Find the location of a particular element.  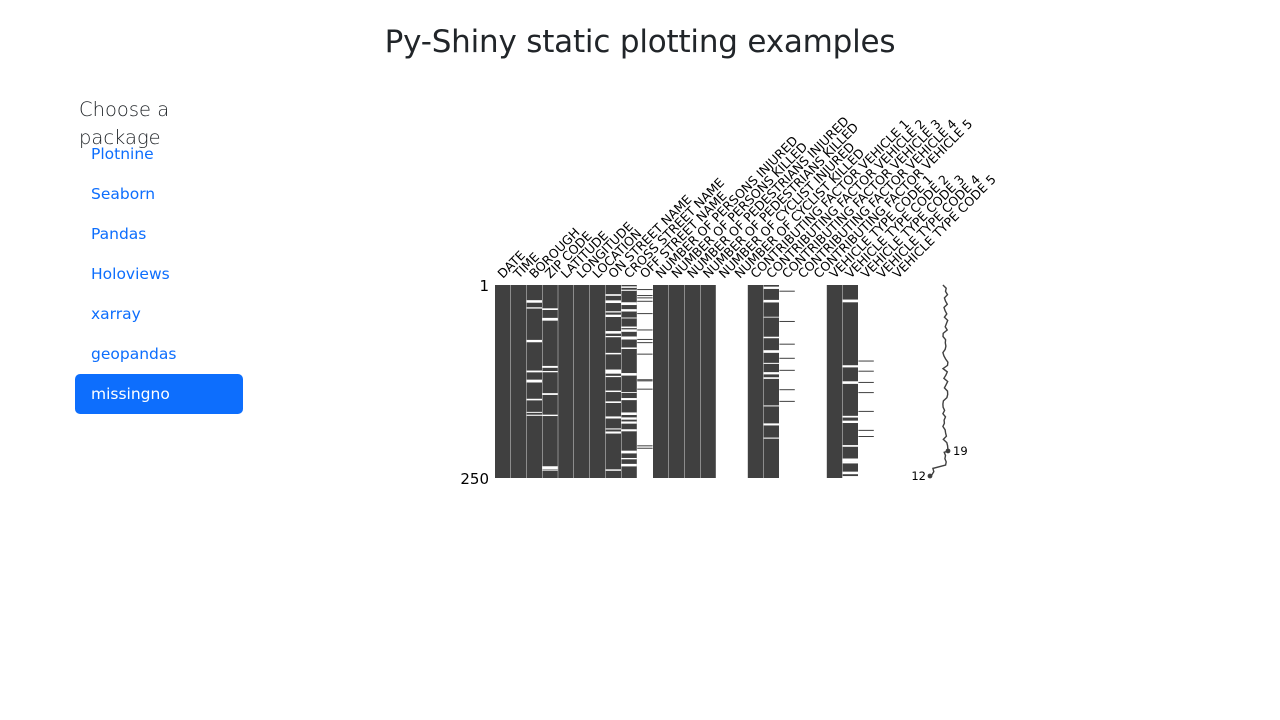

matrix-column-zip-code is located at coordinates (550, 381).